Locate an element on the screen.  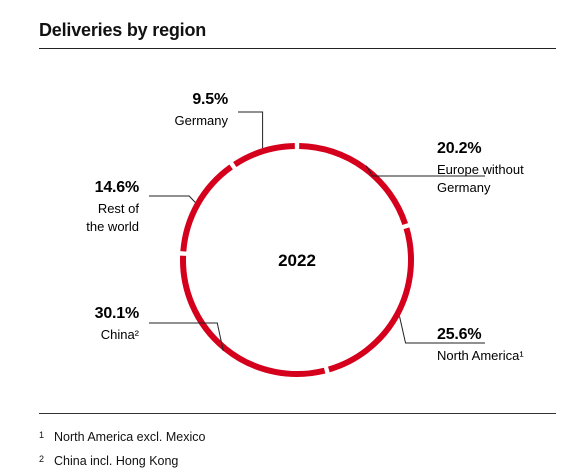
footnote-2-text: China incl. Hong Kong is located at coordinates (116, 461).